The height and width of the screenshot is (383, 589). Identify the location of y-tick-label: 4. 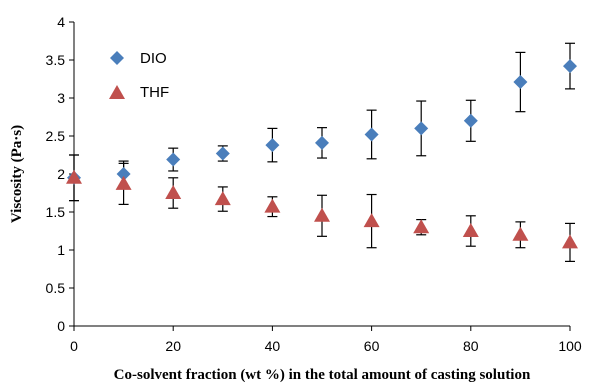
(61, 22).